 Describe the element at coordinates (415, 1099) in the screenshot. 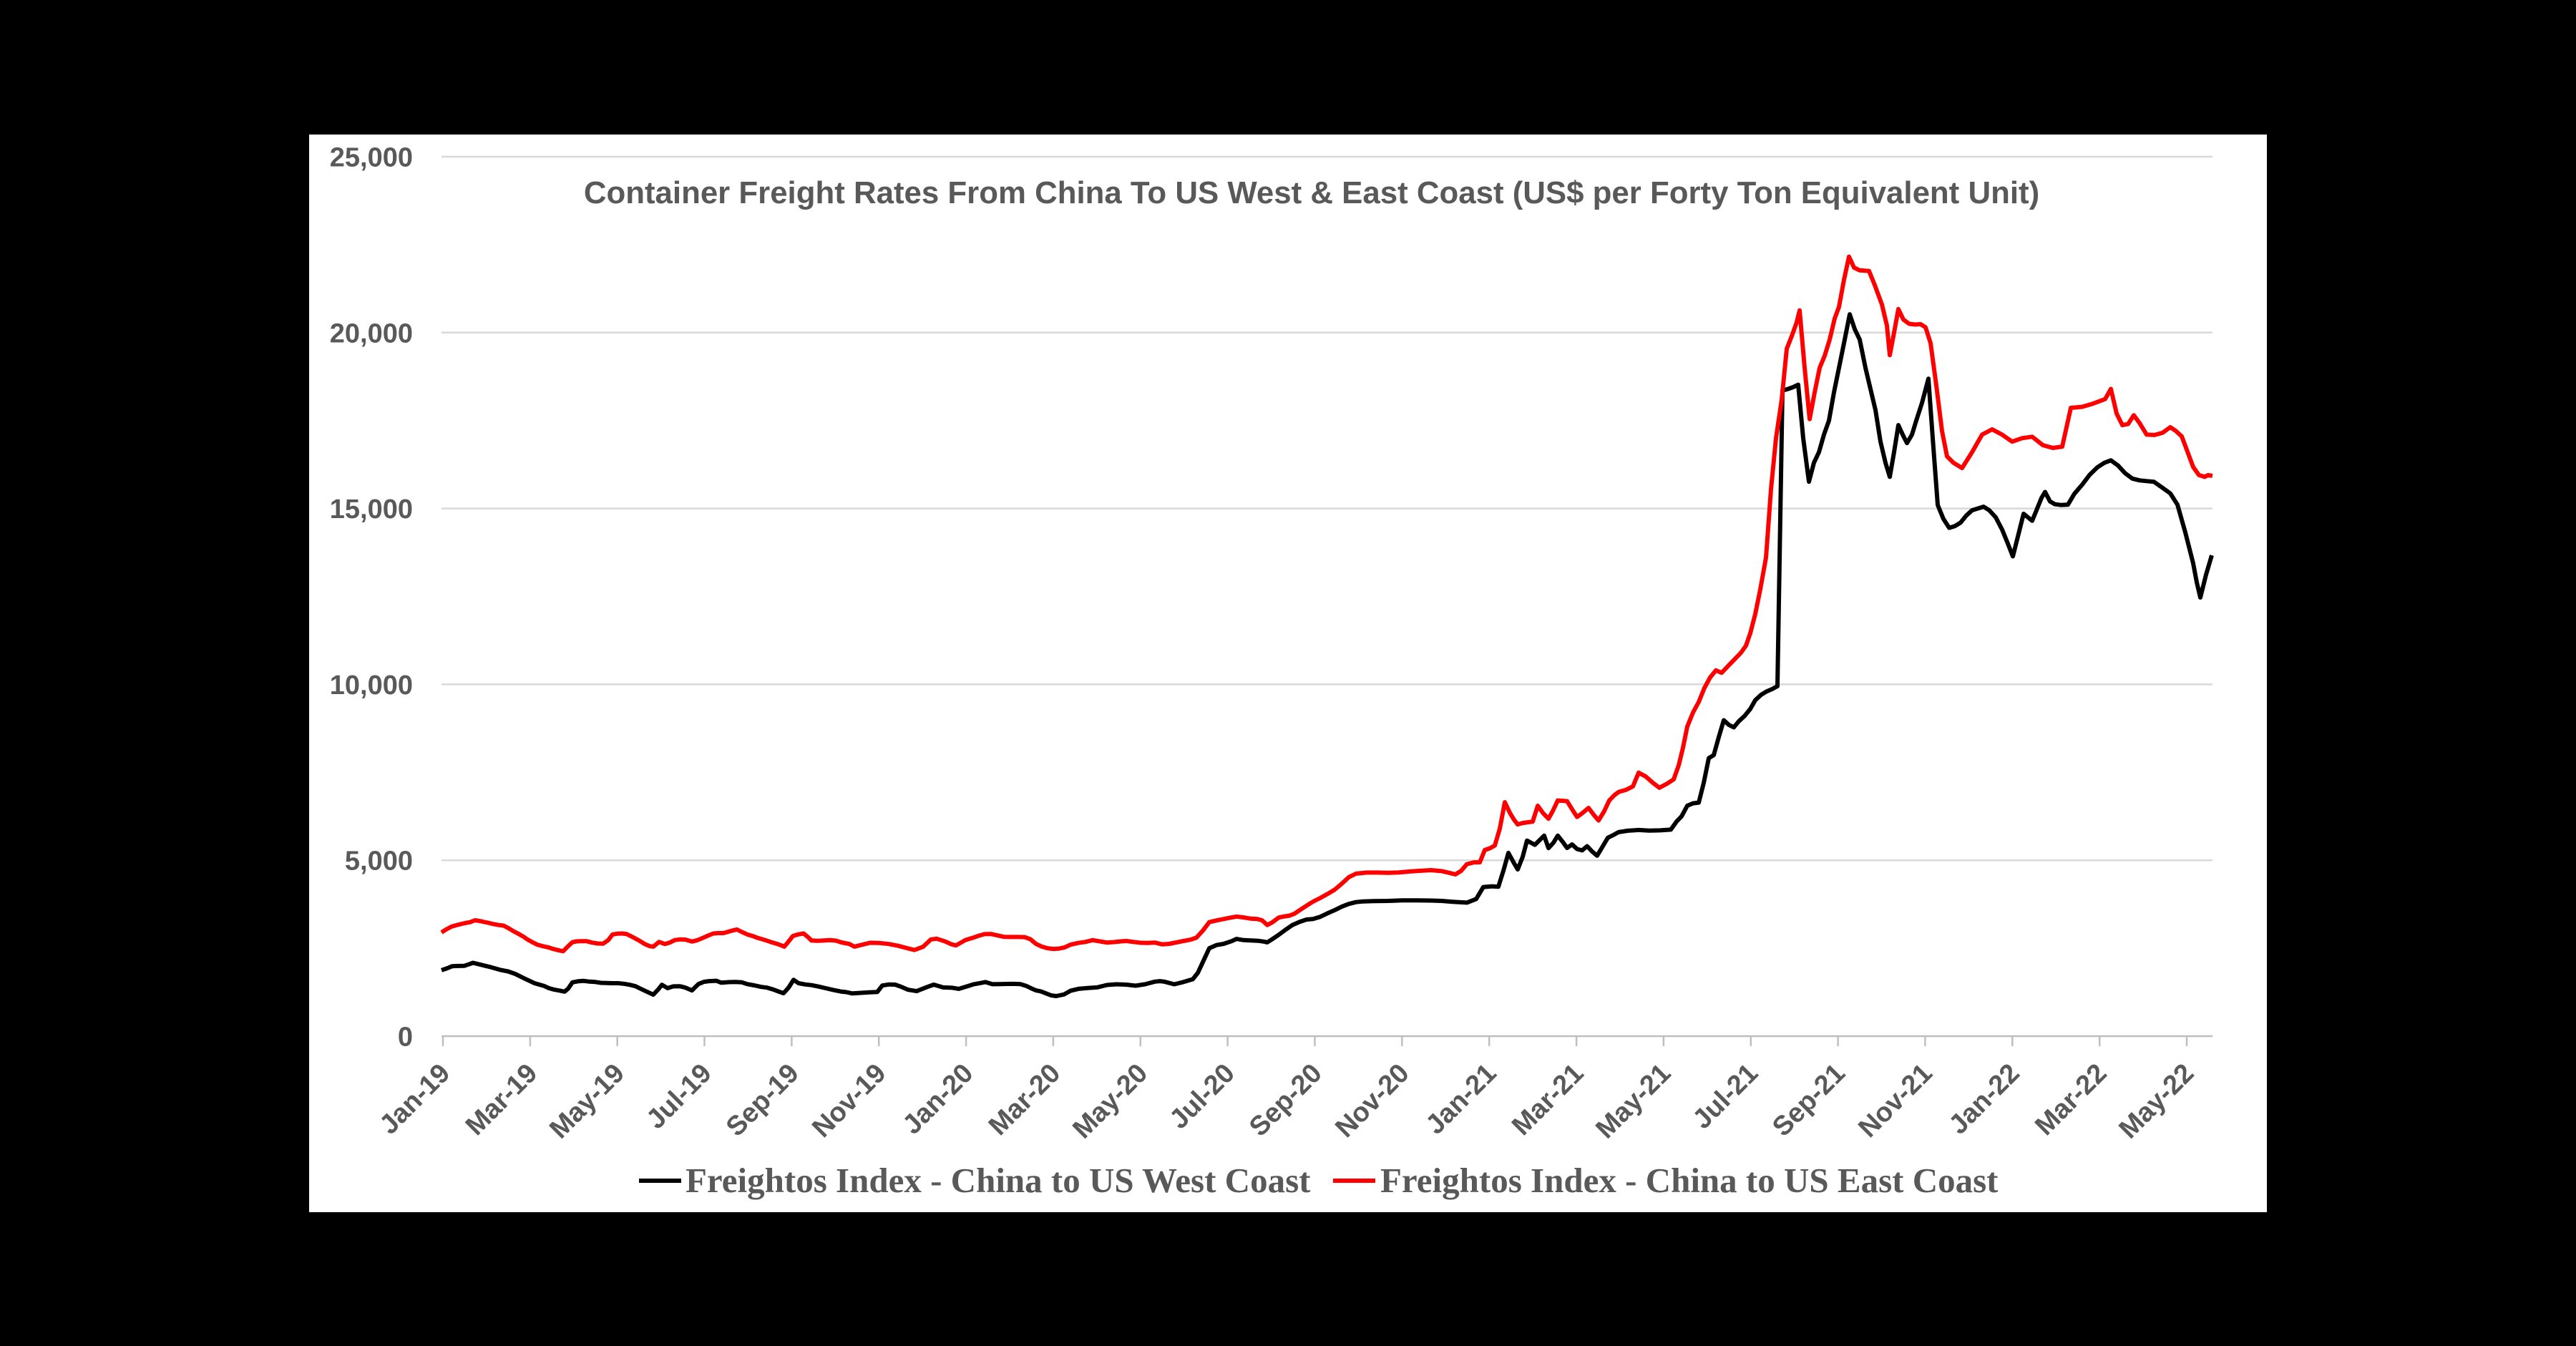

I see `svg-text: Jan-19` at that location.